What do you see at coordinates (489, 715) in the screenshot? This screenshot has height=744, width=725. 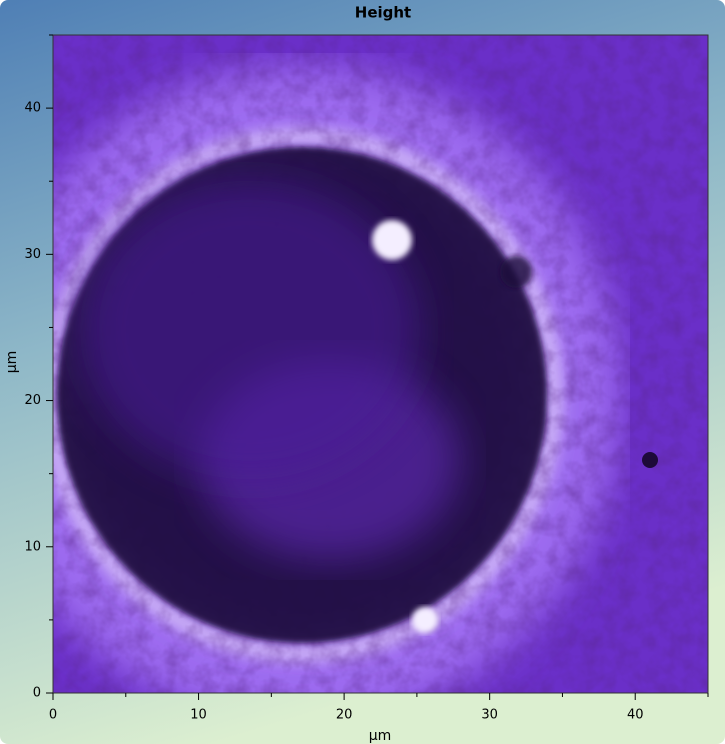 I see `x-tick-label: 30` at bounding box center [489, 715].